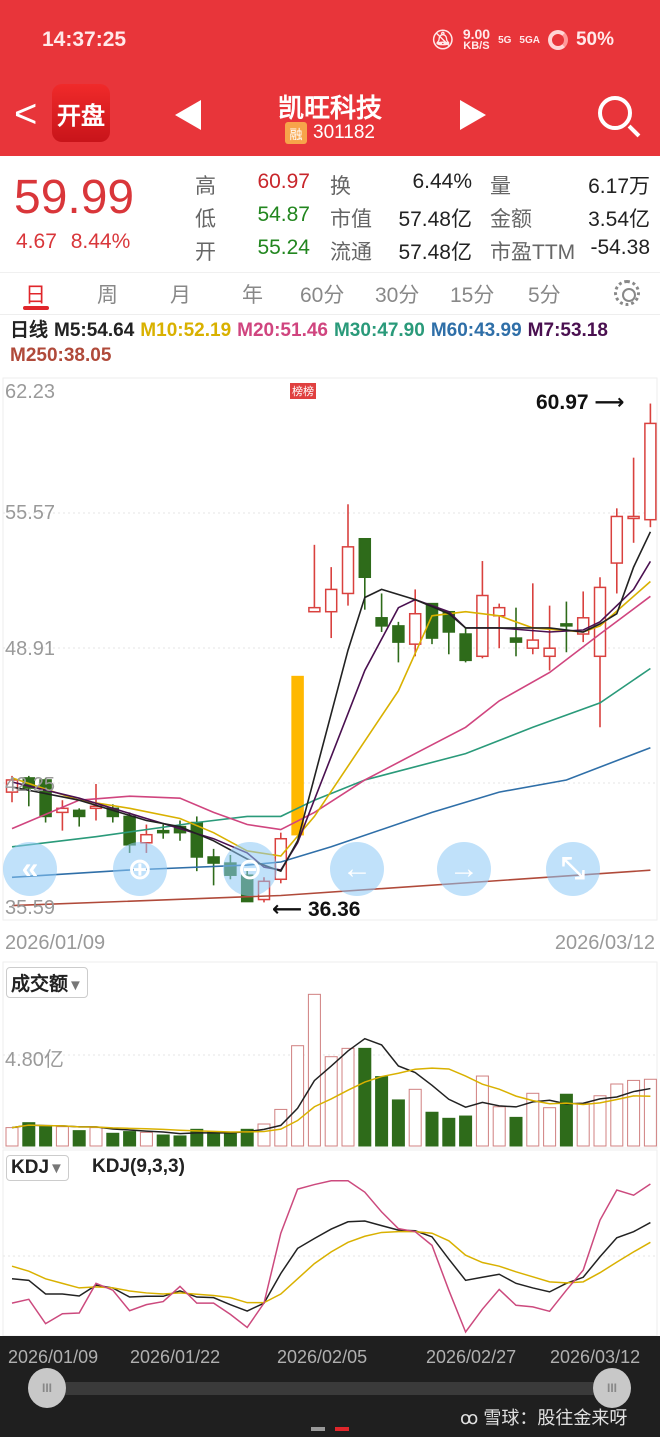  I want to click on tab-7: 5分, so click(544, 295).